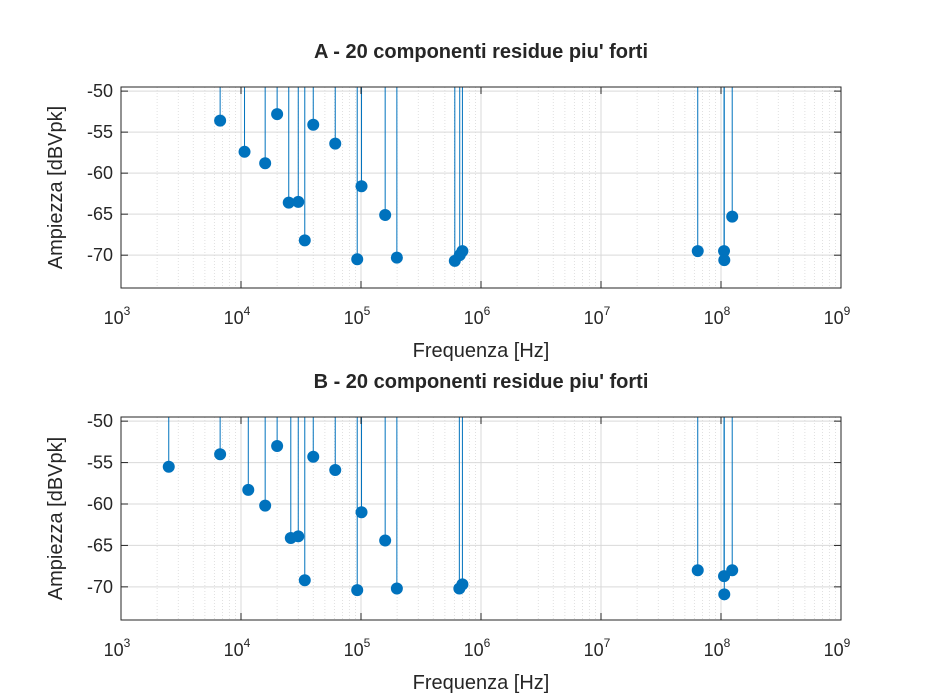  What do you see at coordinates (481, 52) in the screenshot?
I see `chart-title: A - 20 componenti residue piu' forti` at bounding box center [481, 52].